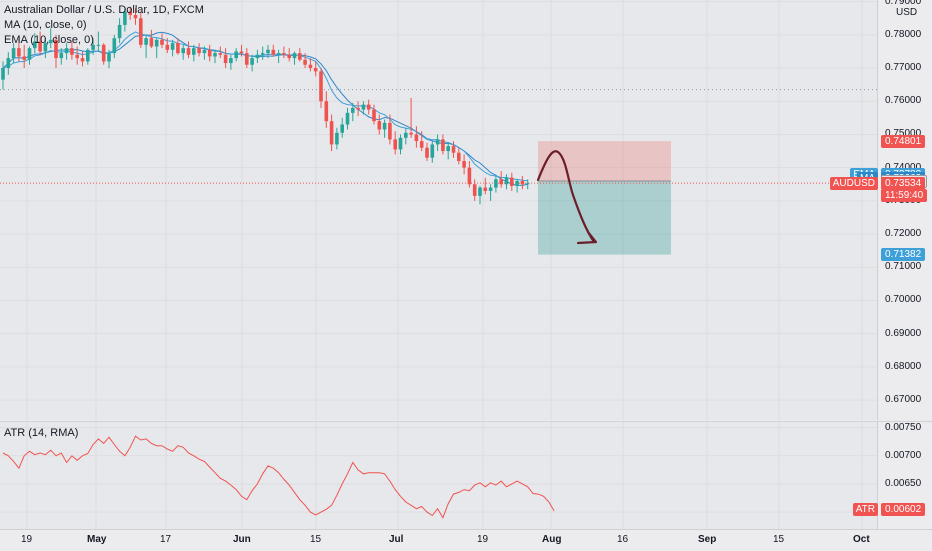 The height and width of the screenshot is (551, 932). What do you see at coordinates (903, 267) in the screenshot?
I see `price-tick-8: 0.71000` at bounding box center [903, 267].